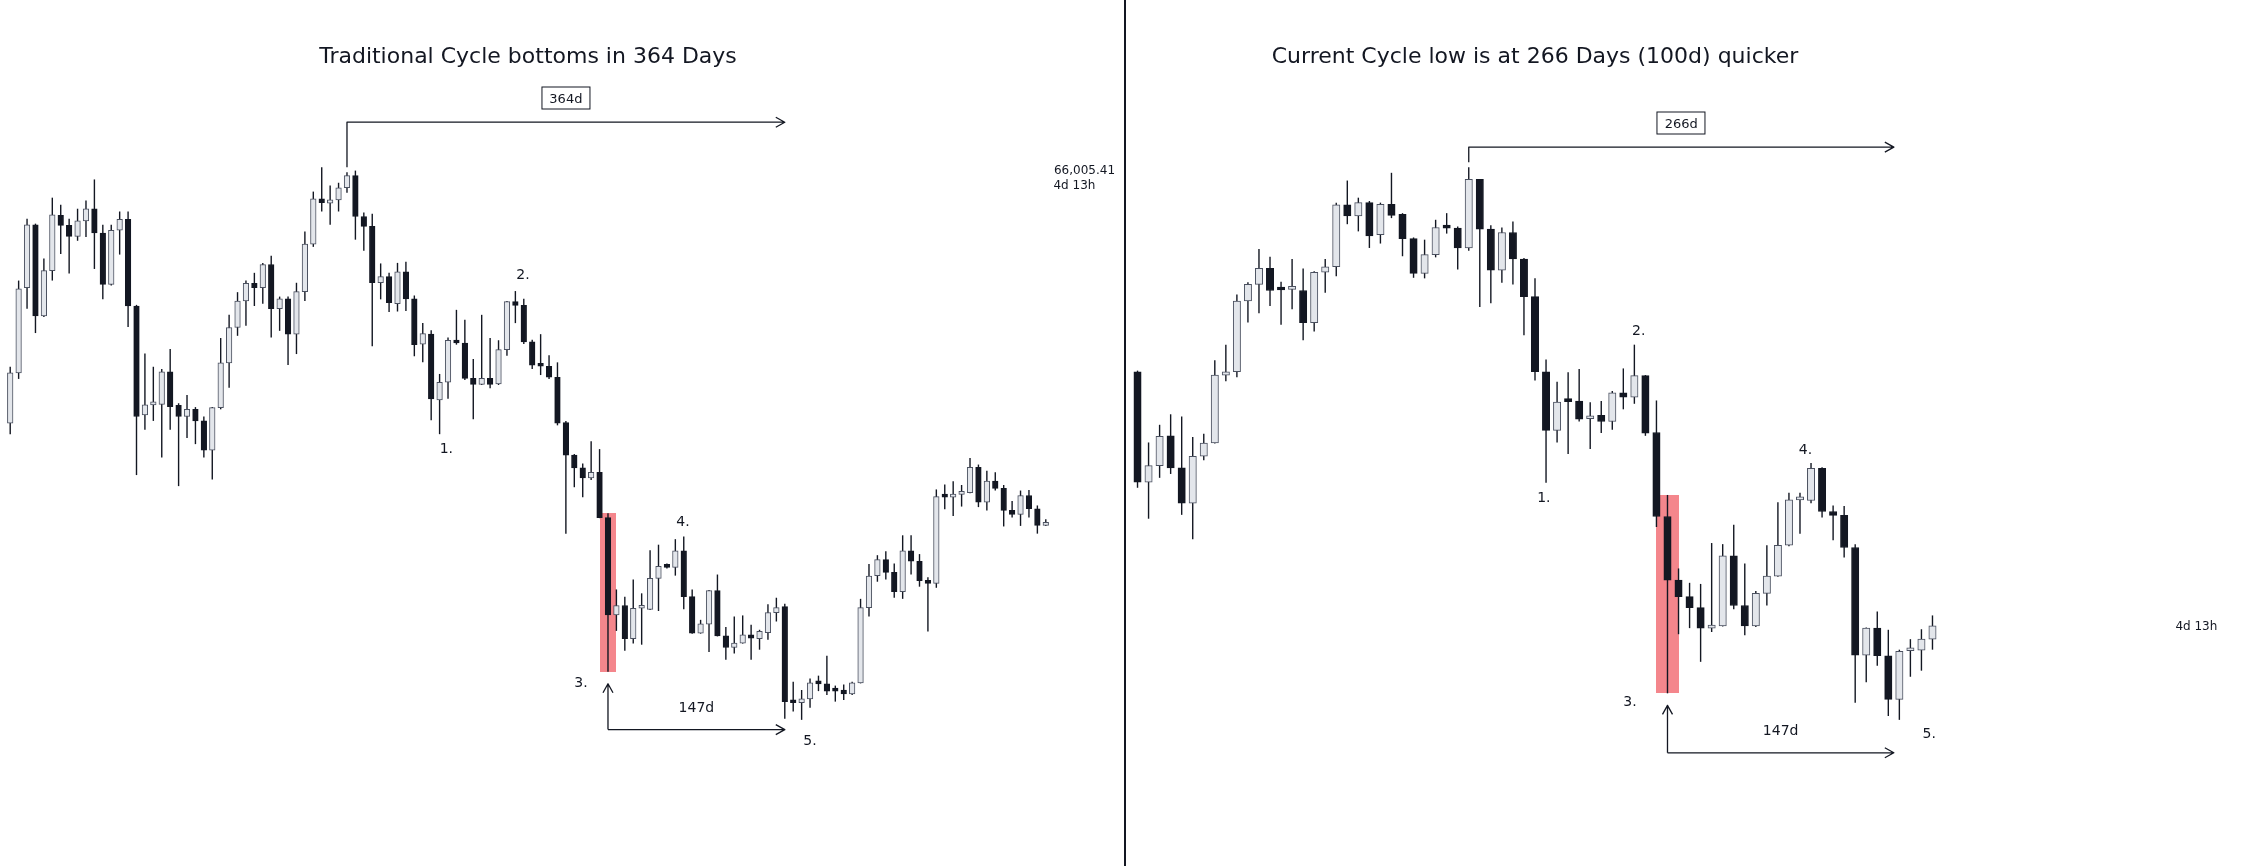  Describe the element at coordinates (1929, 733) in the screenshot. I see `text: 5.` at that location.